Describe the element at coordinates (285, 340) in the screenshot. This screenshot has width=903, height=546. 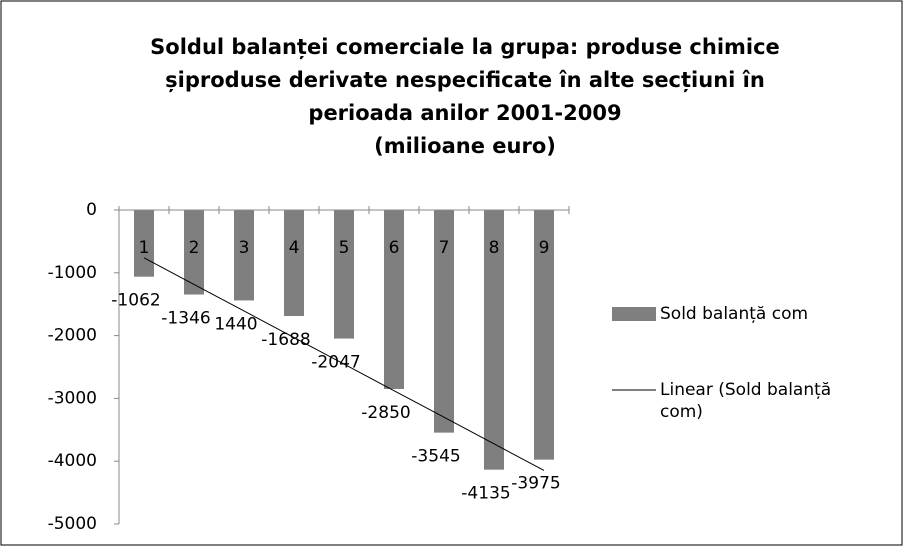
I see `data-label: -1688` at that location.